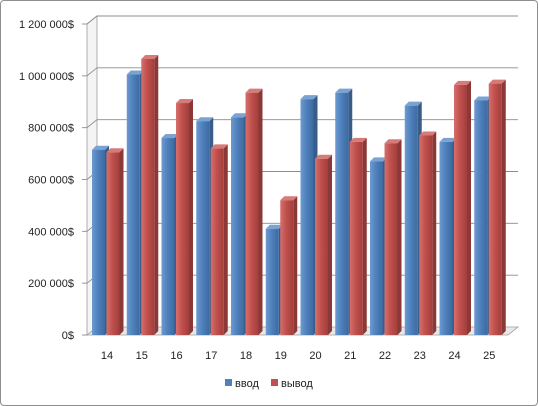  What do you see at coordinates (274, 382) in the screenshot?
I see `legend-swatch-vyvod` at bounding box center [274, 382].